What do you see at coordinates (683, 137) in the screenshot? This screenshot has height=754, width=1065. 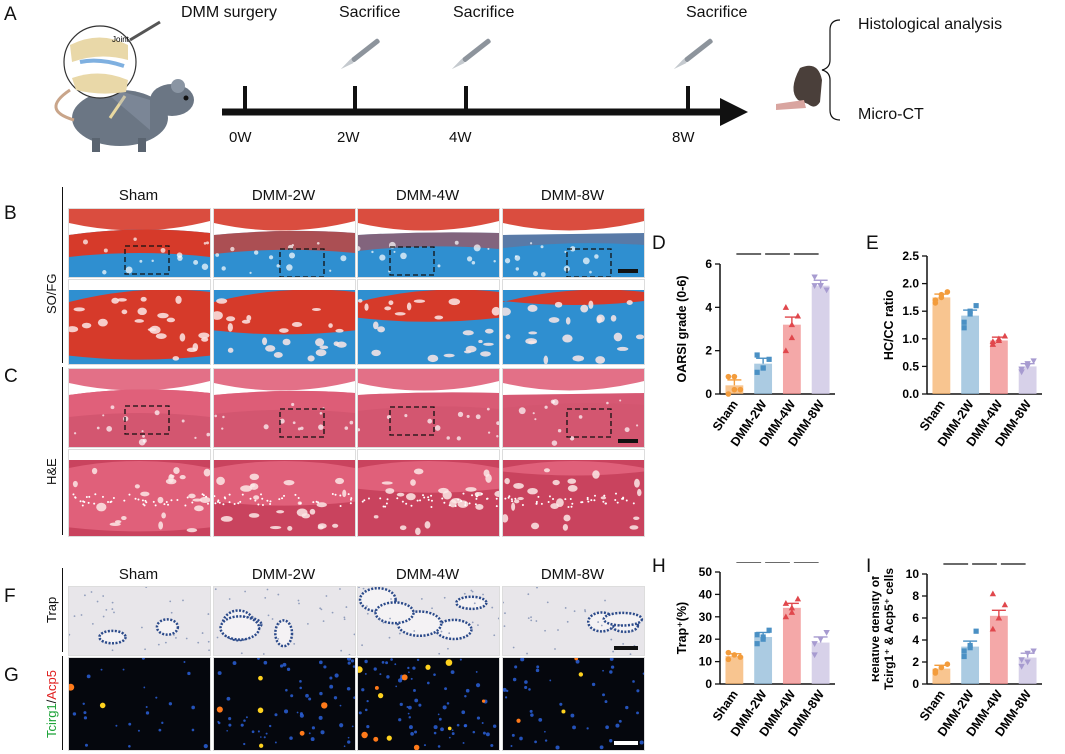 I see `tick-8w: 8W` at bounding box center [683, 137].